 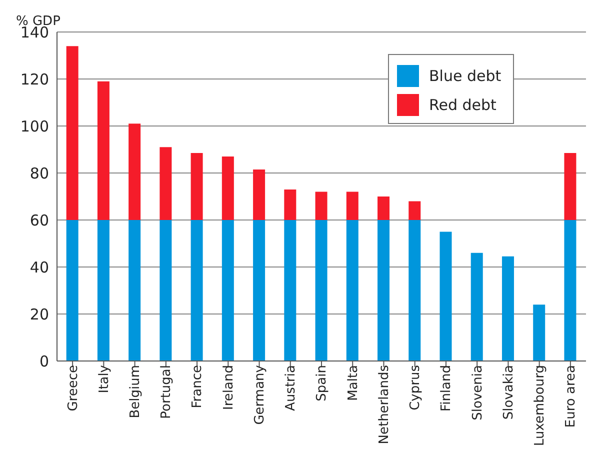 What do you see at coordinates (136, 391) in the screenshot?
I see `x-tick-label: Belgium` at bounding box center [136, 391].